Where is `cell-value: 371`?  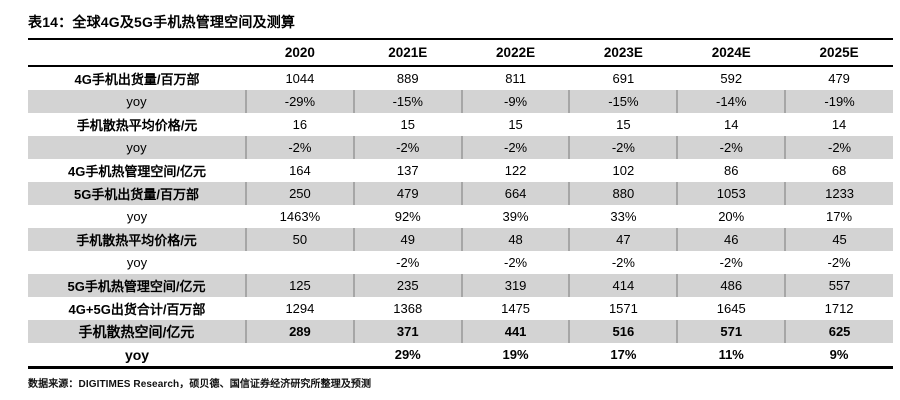 cell-value: 371 is located at coordinates (407, 331).